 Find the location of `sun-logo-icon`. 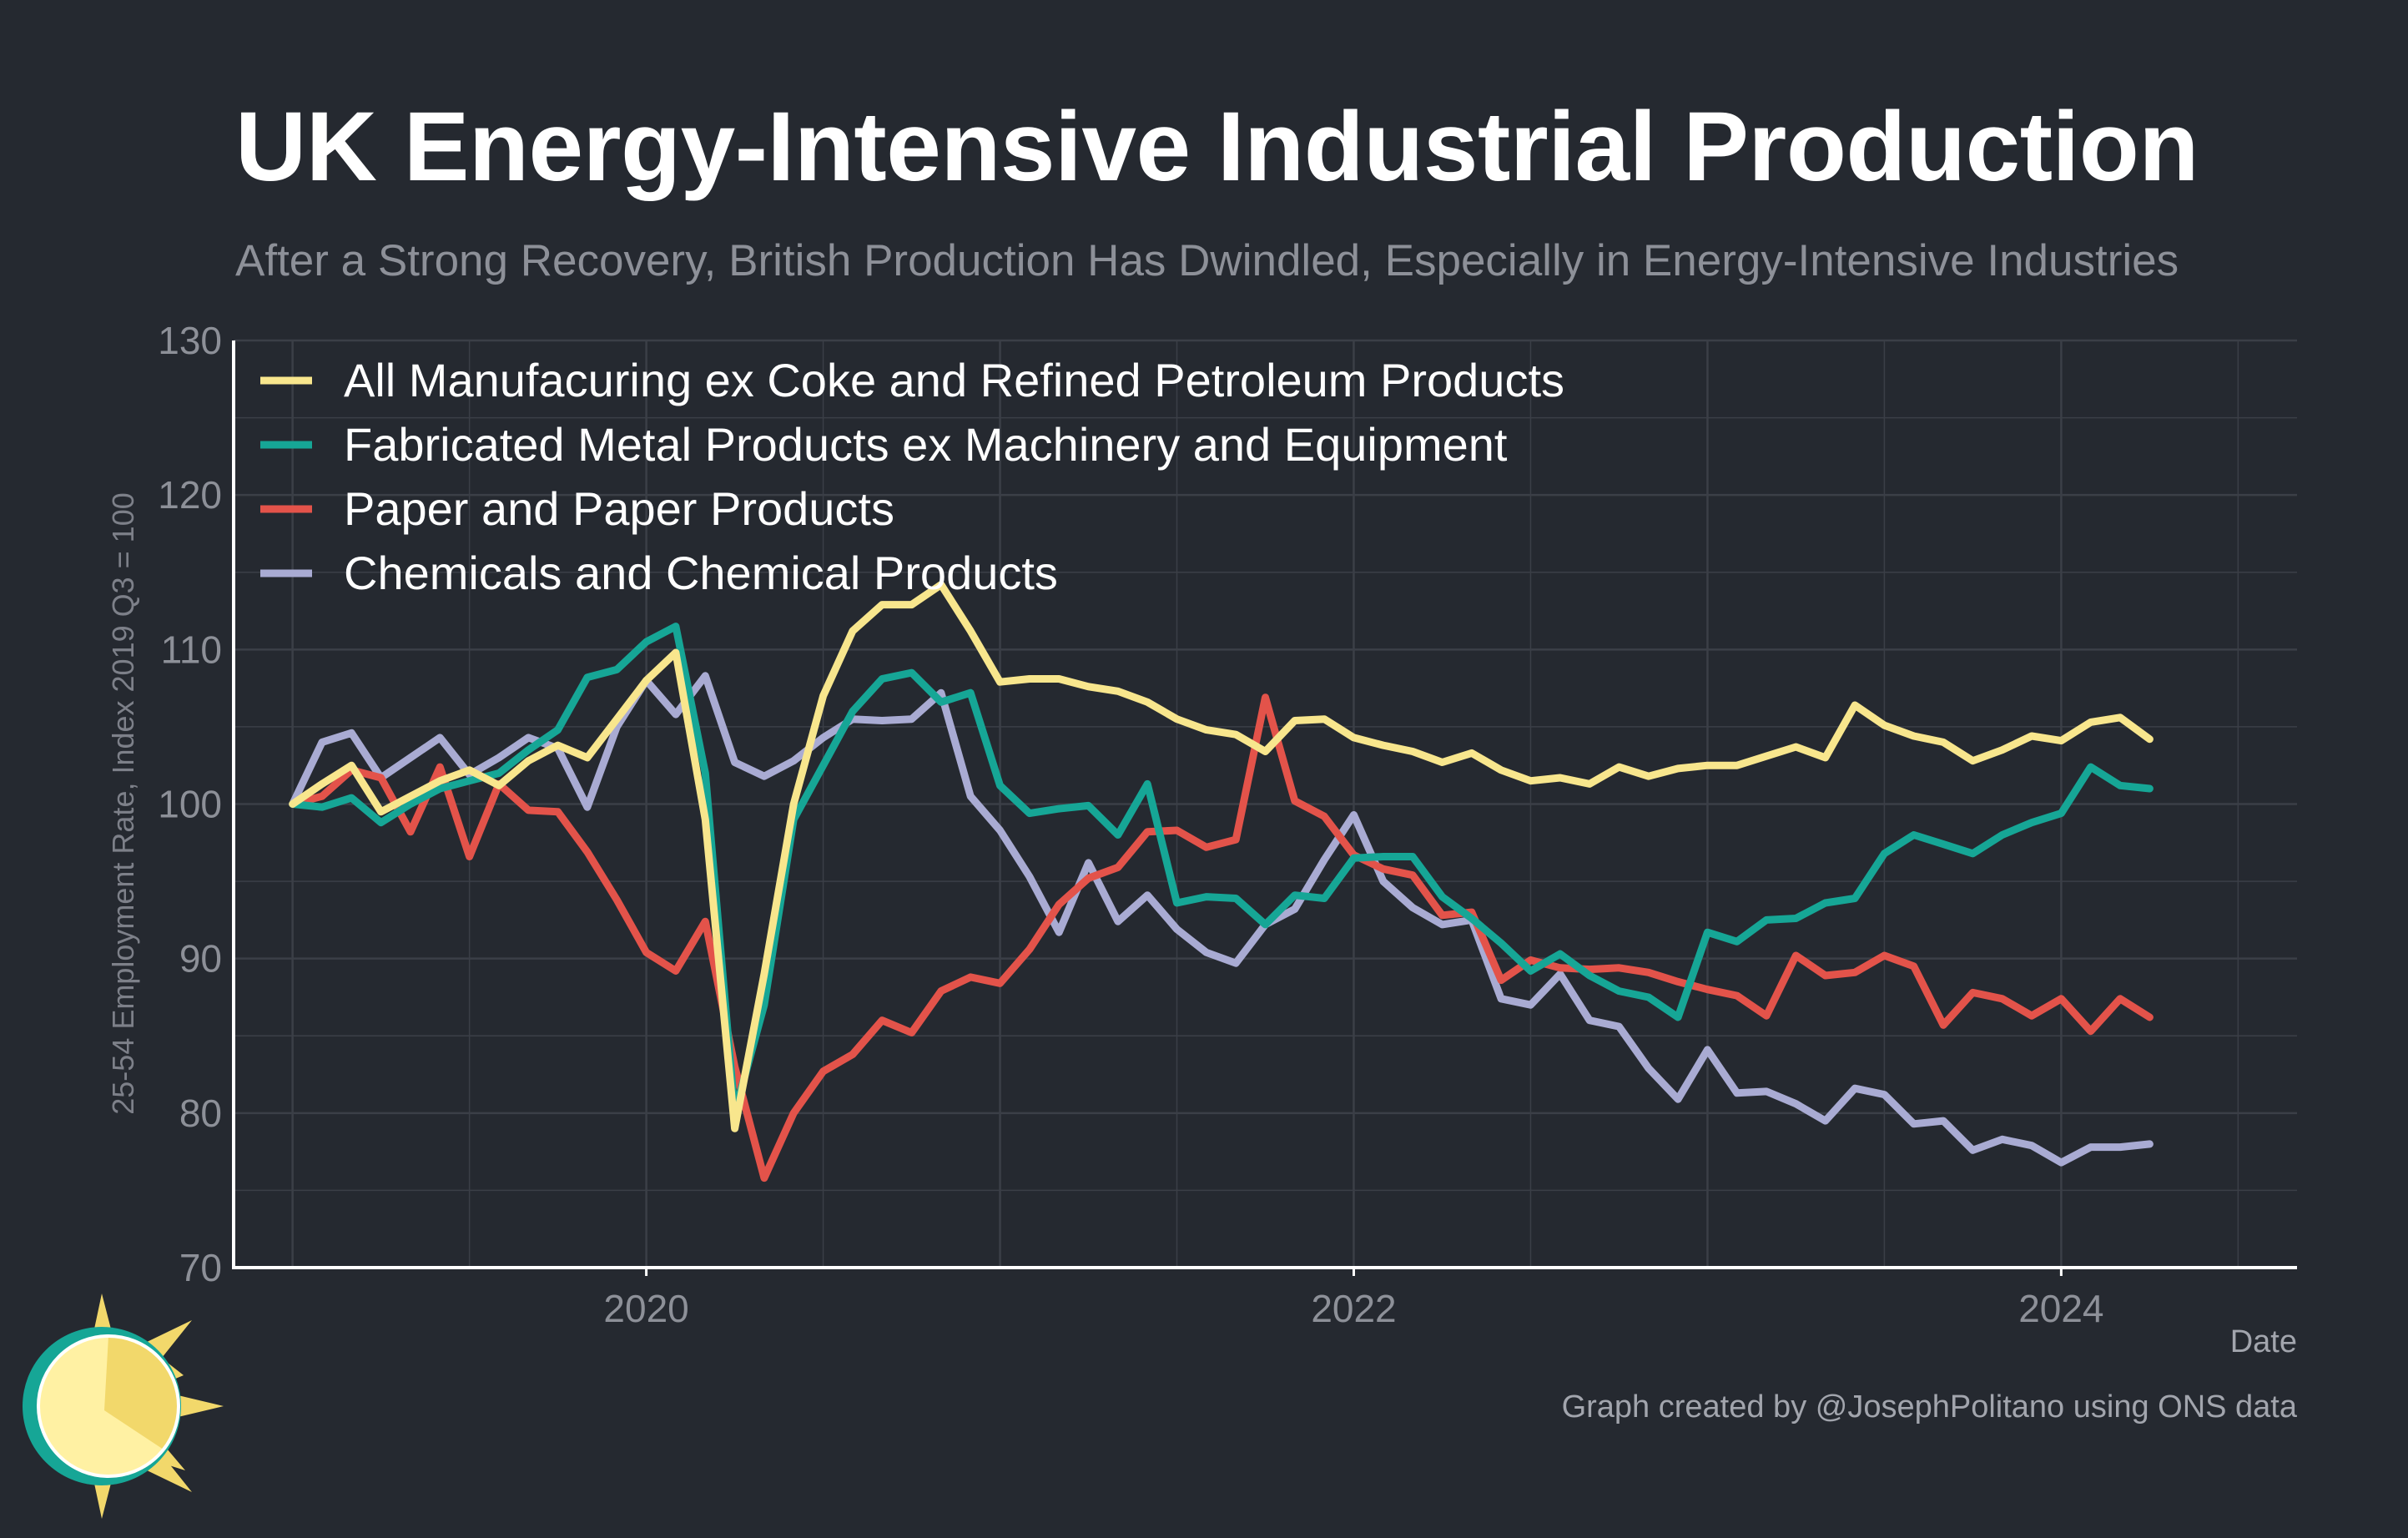

sun-logo-icon is located at coordinates (123, 1406).